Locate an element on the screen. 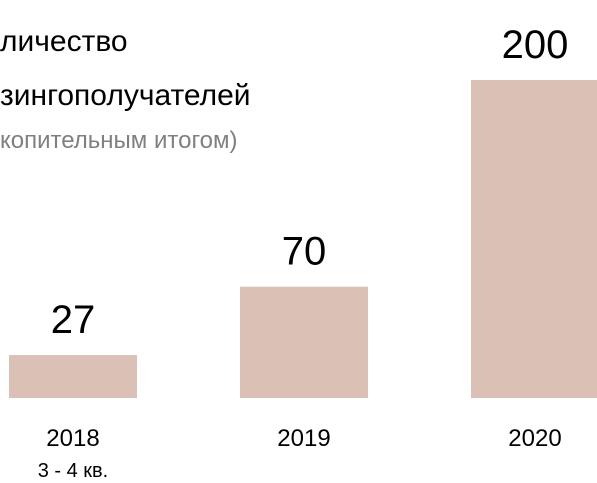  chart-title: личество is located at coordinates (64, 41).